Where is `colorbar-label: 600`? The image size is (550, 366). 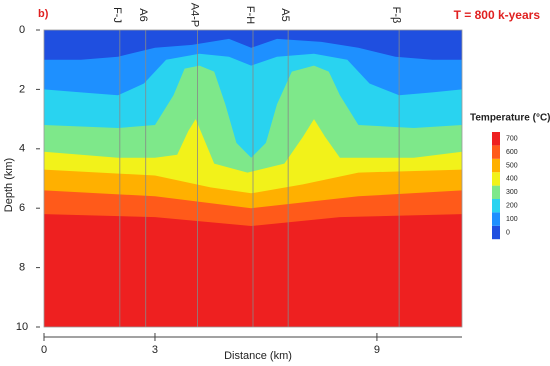 colorbar-label: 600 is located at coordinates (512, 152).